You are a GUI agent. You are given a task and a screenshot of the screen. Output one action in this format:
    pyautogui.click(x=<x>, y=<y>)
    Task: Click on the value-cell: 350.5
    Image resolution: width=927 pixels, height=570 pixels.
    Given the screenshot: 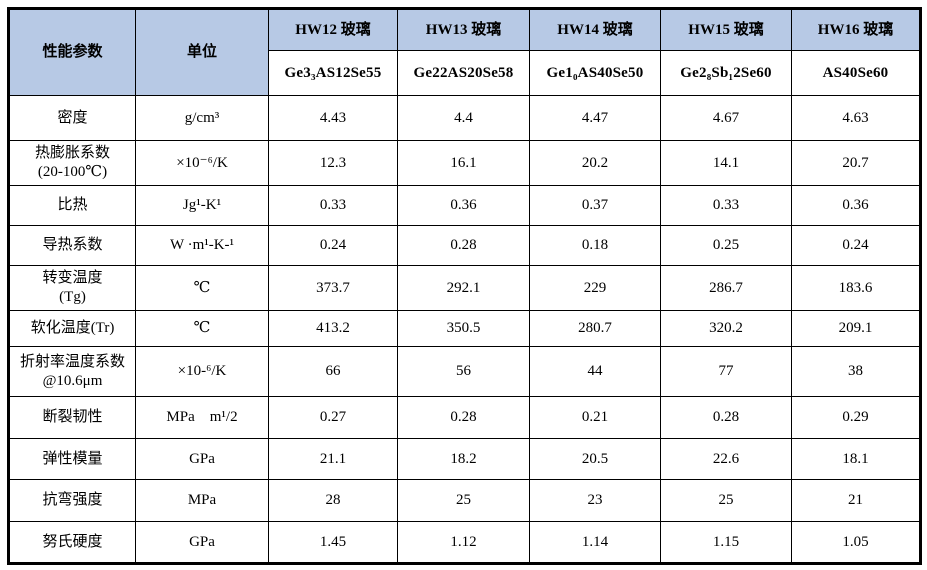 What is the action you would take?
    pyautogui.click(x=463, y=328)
    